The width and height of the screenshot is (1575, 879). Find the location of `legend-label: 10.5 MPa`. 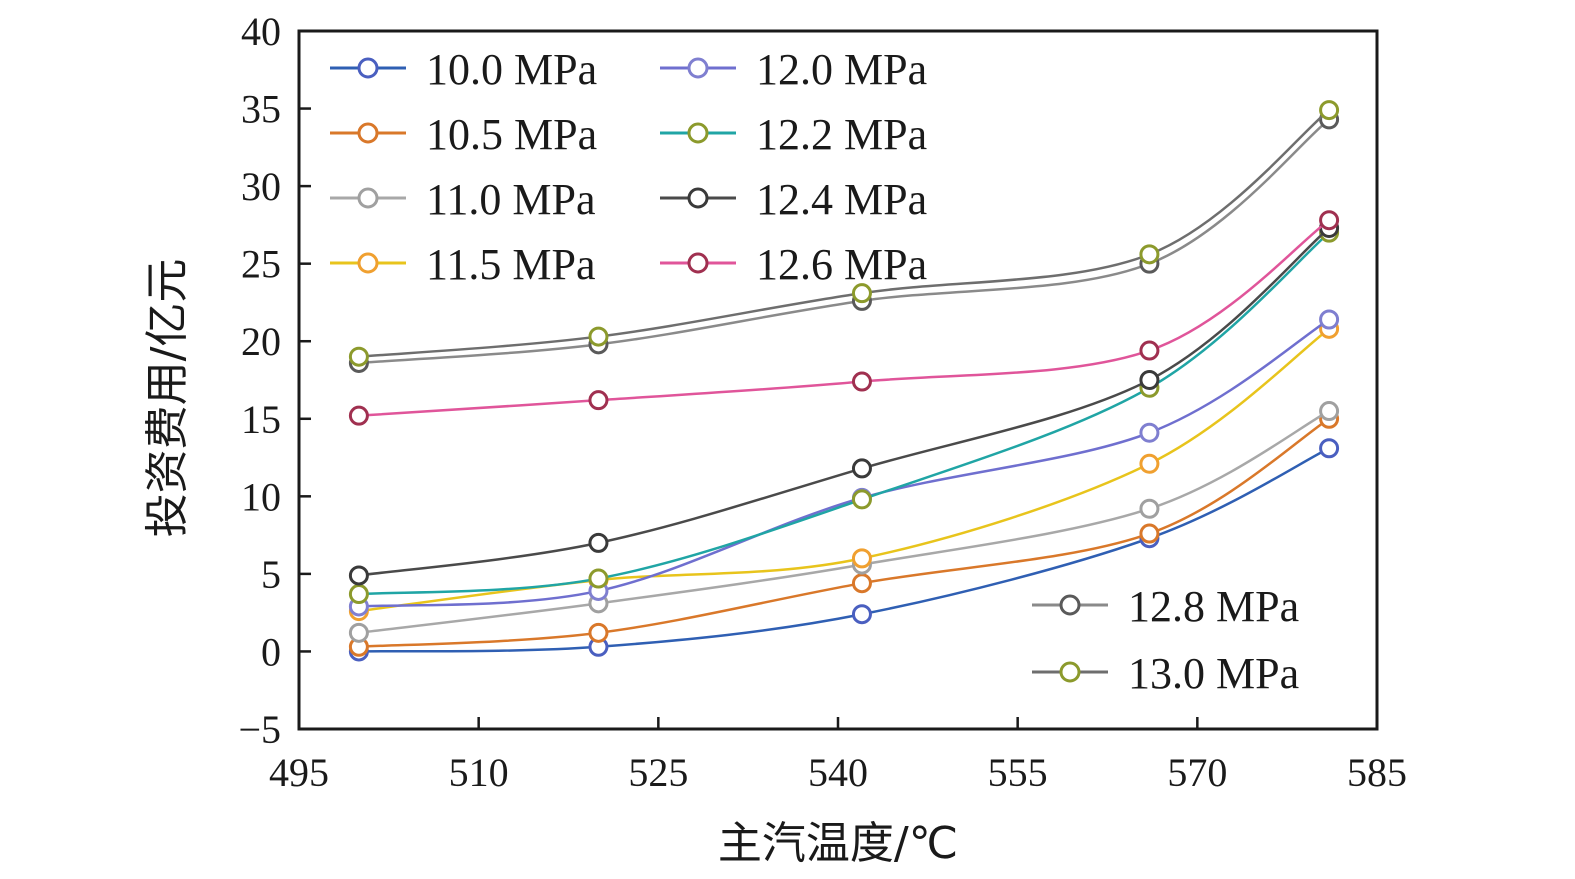

legend-label: 10.5 MPa is located at coordinates (511, 134).